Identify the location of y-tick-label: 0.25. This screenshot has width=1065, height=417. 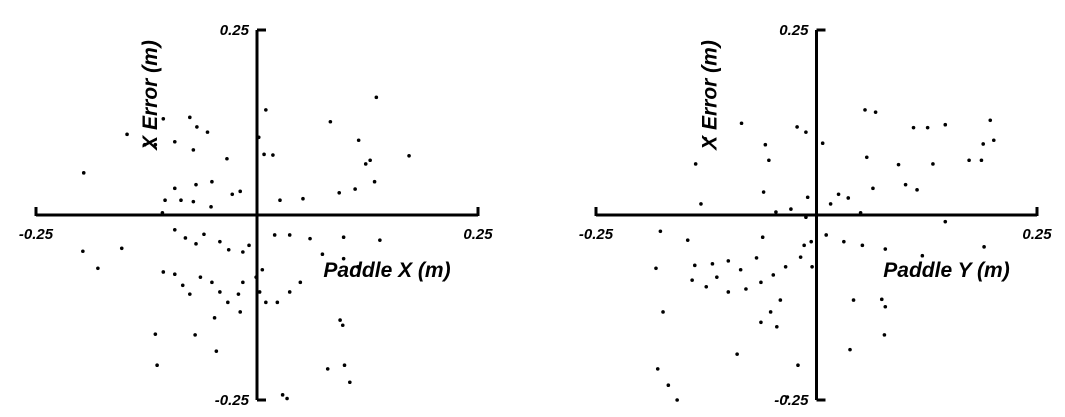
(235, 30).